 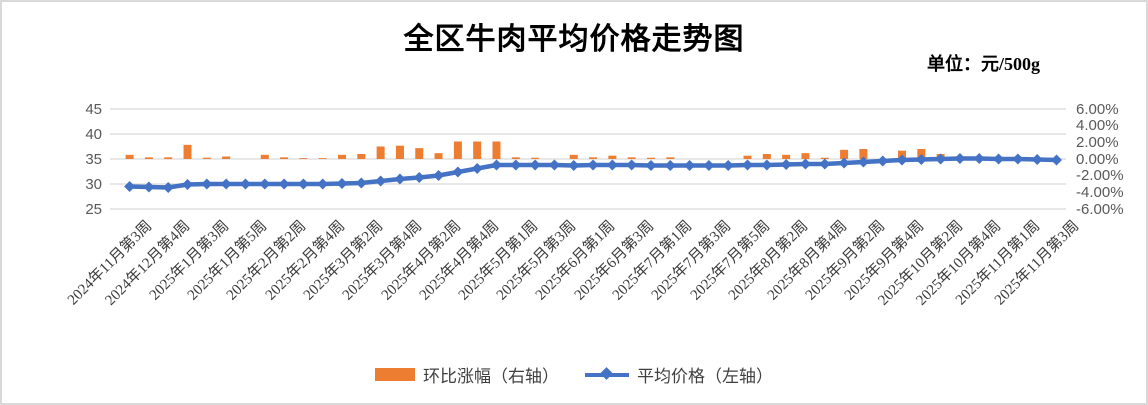 I want to click on line-series-swatch-icon, so click(x=607, y=374).